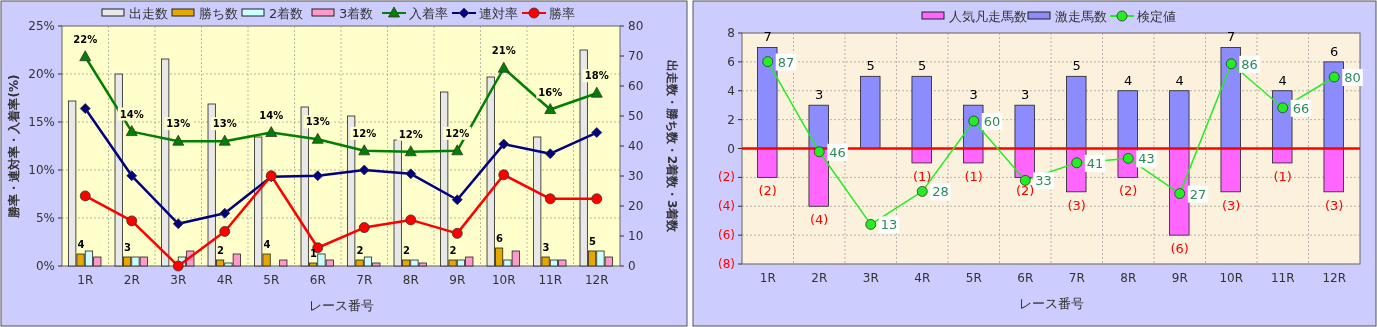  What do you see at coordinates (45, 218) in the screenshot?
I see `y-tick-label: 5%` at bounding box center [45, 218].